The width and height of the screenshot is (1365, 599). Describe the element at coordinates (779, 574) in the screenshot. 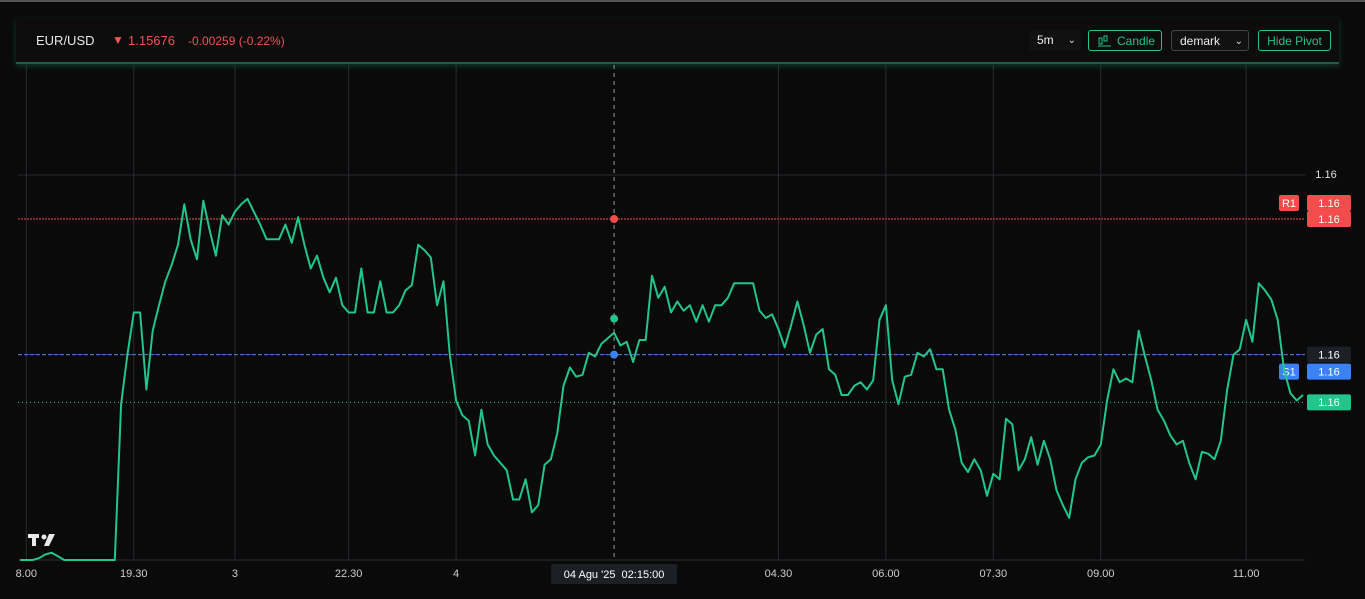

I see `x-tick-label: 04.30` at that location.